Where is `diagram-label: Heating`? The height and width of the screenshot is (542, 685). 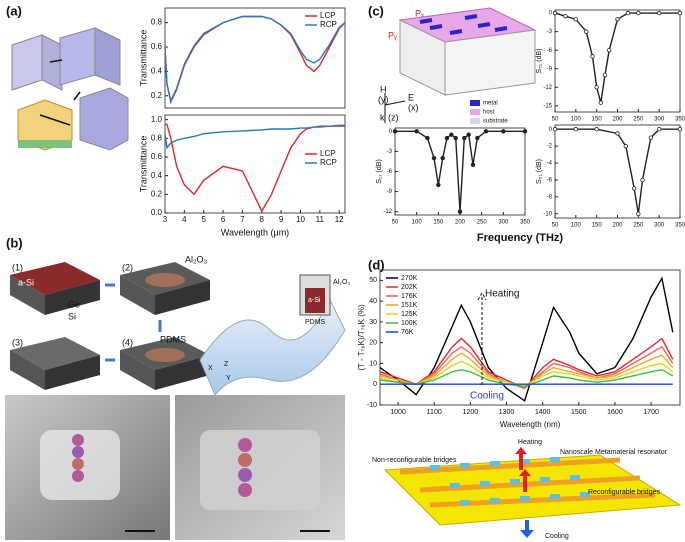
diagram-label: Heating is located at coordinates (530, 442).